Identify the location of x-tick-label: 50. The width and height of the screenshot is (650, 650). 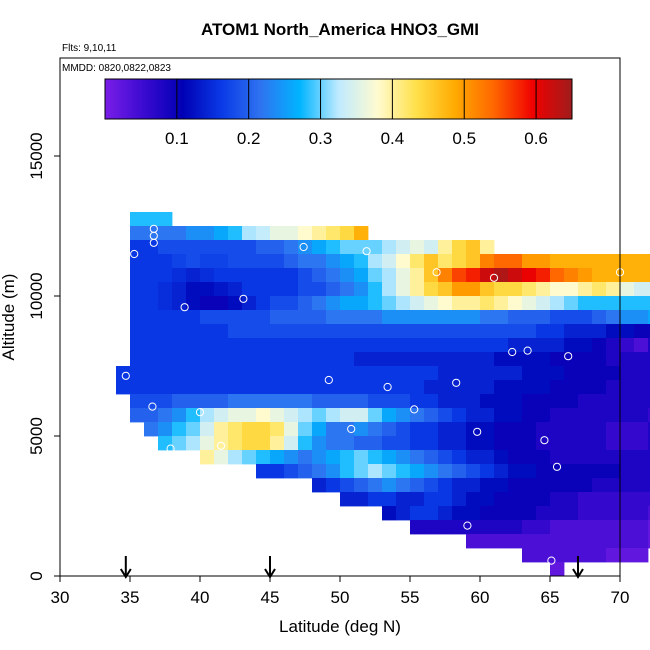
(340, 597).